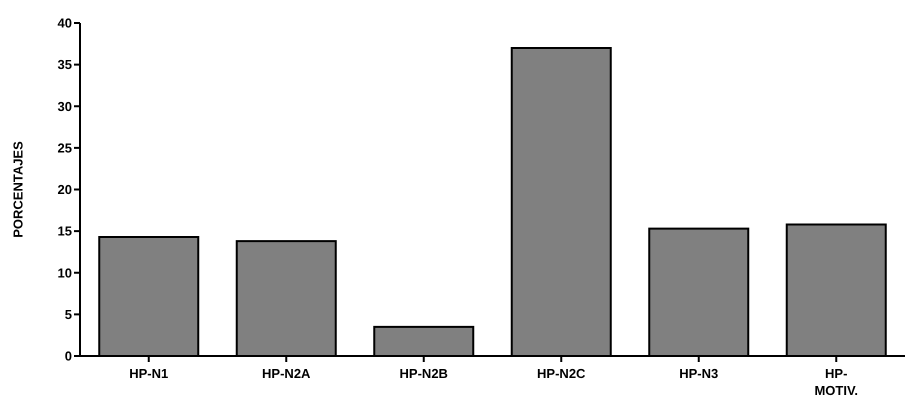 The width and height of the screenshot is (921, 414). I want to click on x-tick-label: HP-MOTIV., so click(836, 382).